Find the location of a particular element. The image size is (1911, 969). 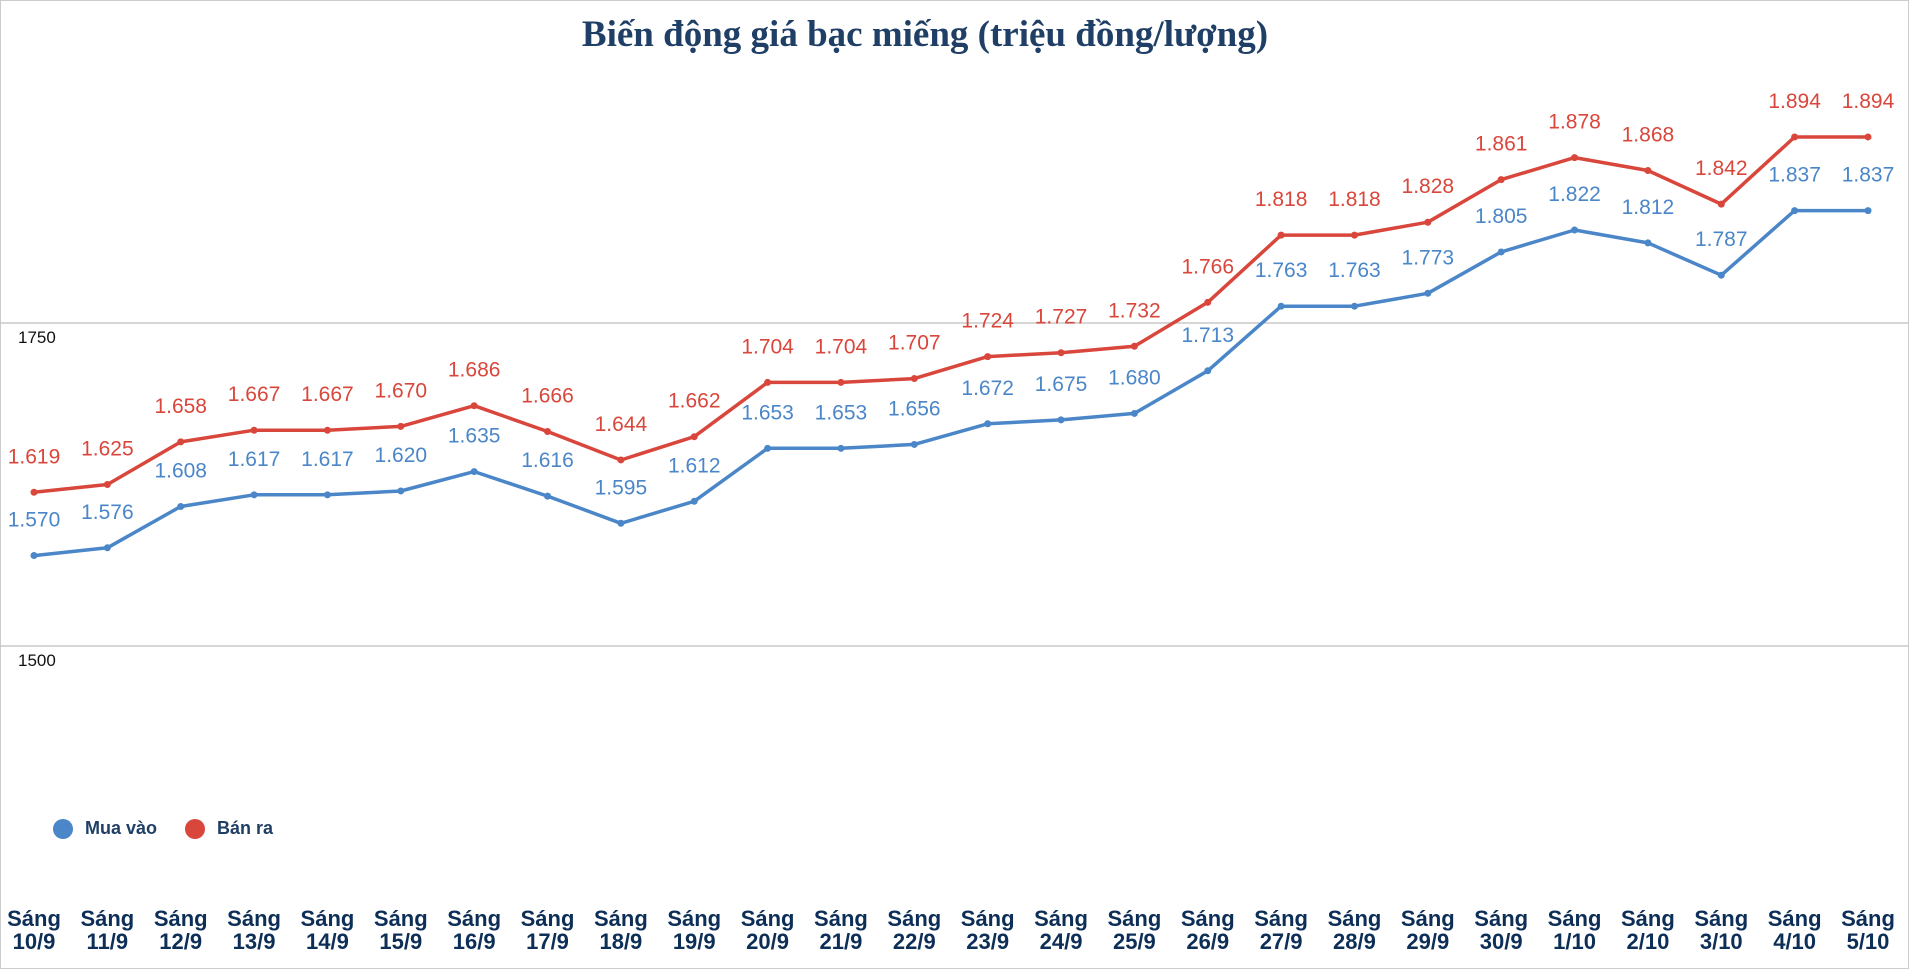

value-label: 1.635 is located at coordinates (474, 436).